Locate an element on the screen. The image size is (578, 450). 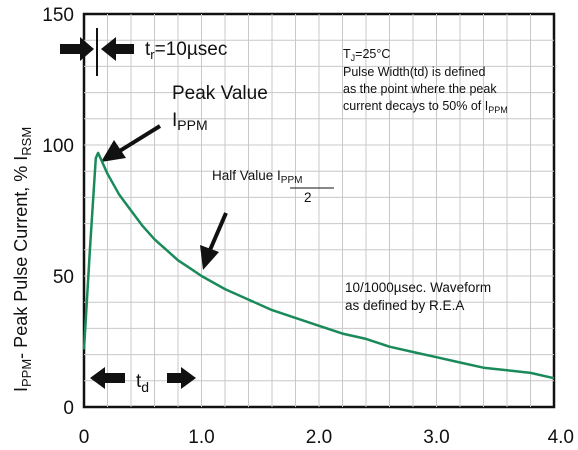
rise-time-marker: tr=10µsec is located at coordinates (143, 52).